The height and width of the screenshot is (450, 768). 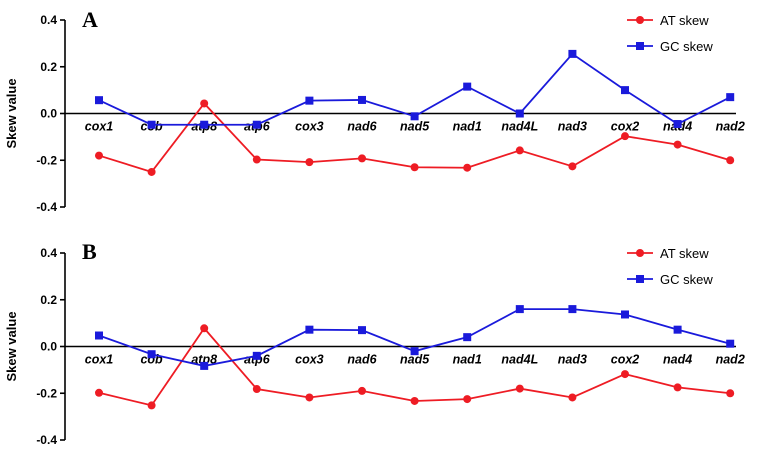 What do you see at coordinates (89, 251) in the screenshot?
I see `panel-label: B` at bounding box center [89, 251].